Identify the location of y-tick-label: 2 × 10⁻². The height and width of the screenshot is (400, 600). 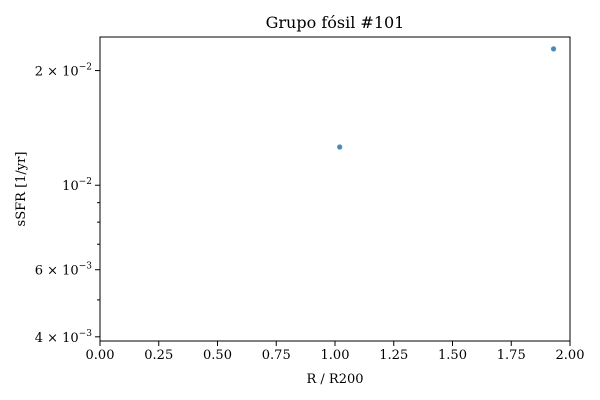
(63, 71).